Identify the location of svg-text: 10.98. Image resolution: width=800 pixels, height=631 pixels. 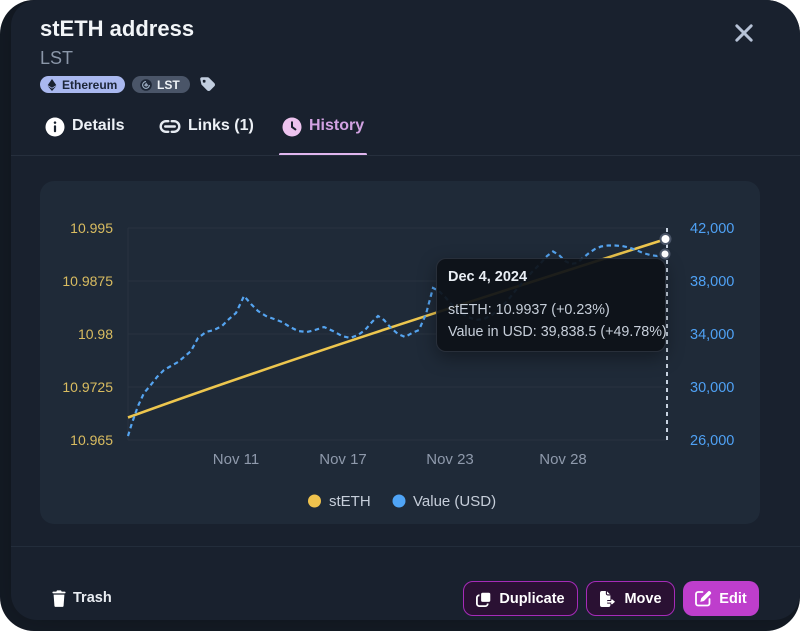
(95, 334).